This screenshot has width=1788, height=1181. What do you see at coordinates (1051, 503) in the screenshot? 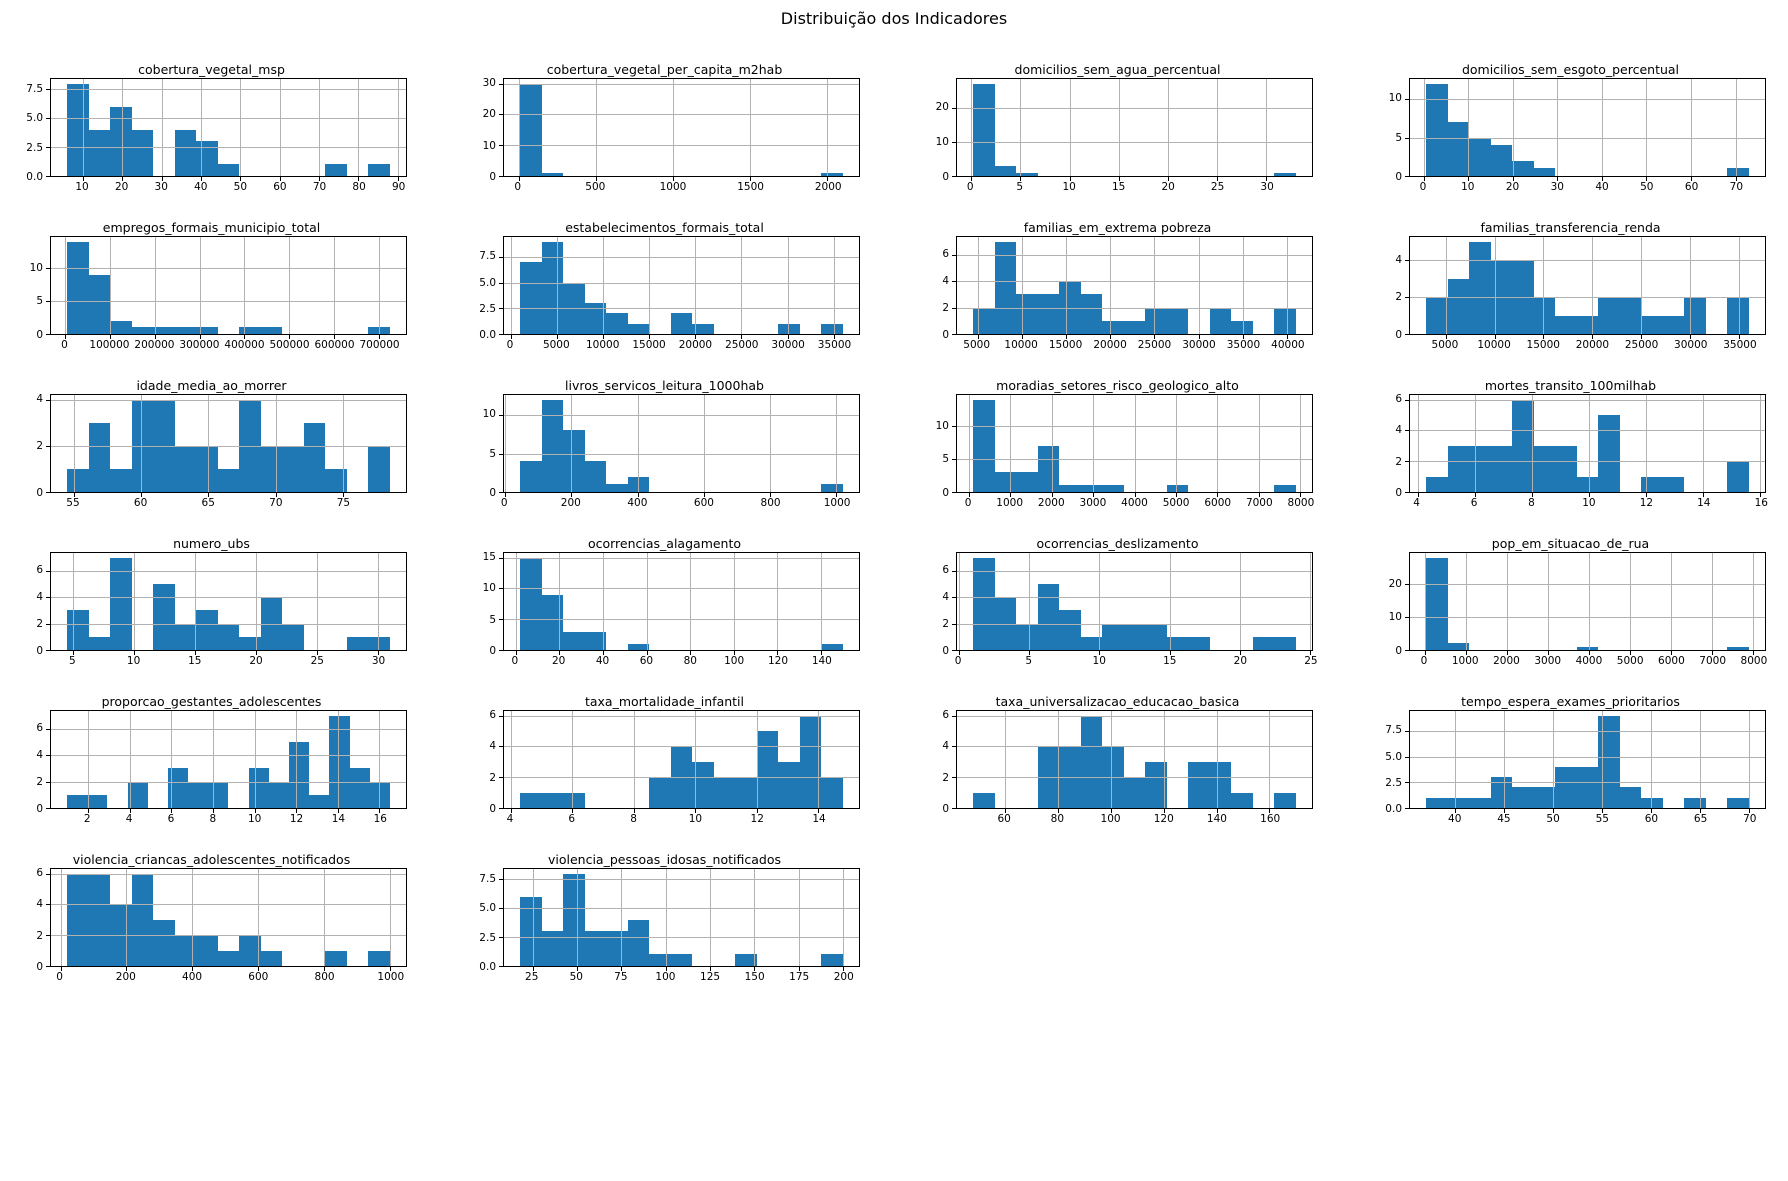
I see `x-tick-label: 2000` at bounding box center [1051, 503].